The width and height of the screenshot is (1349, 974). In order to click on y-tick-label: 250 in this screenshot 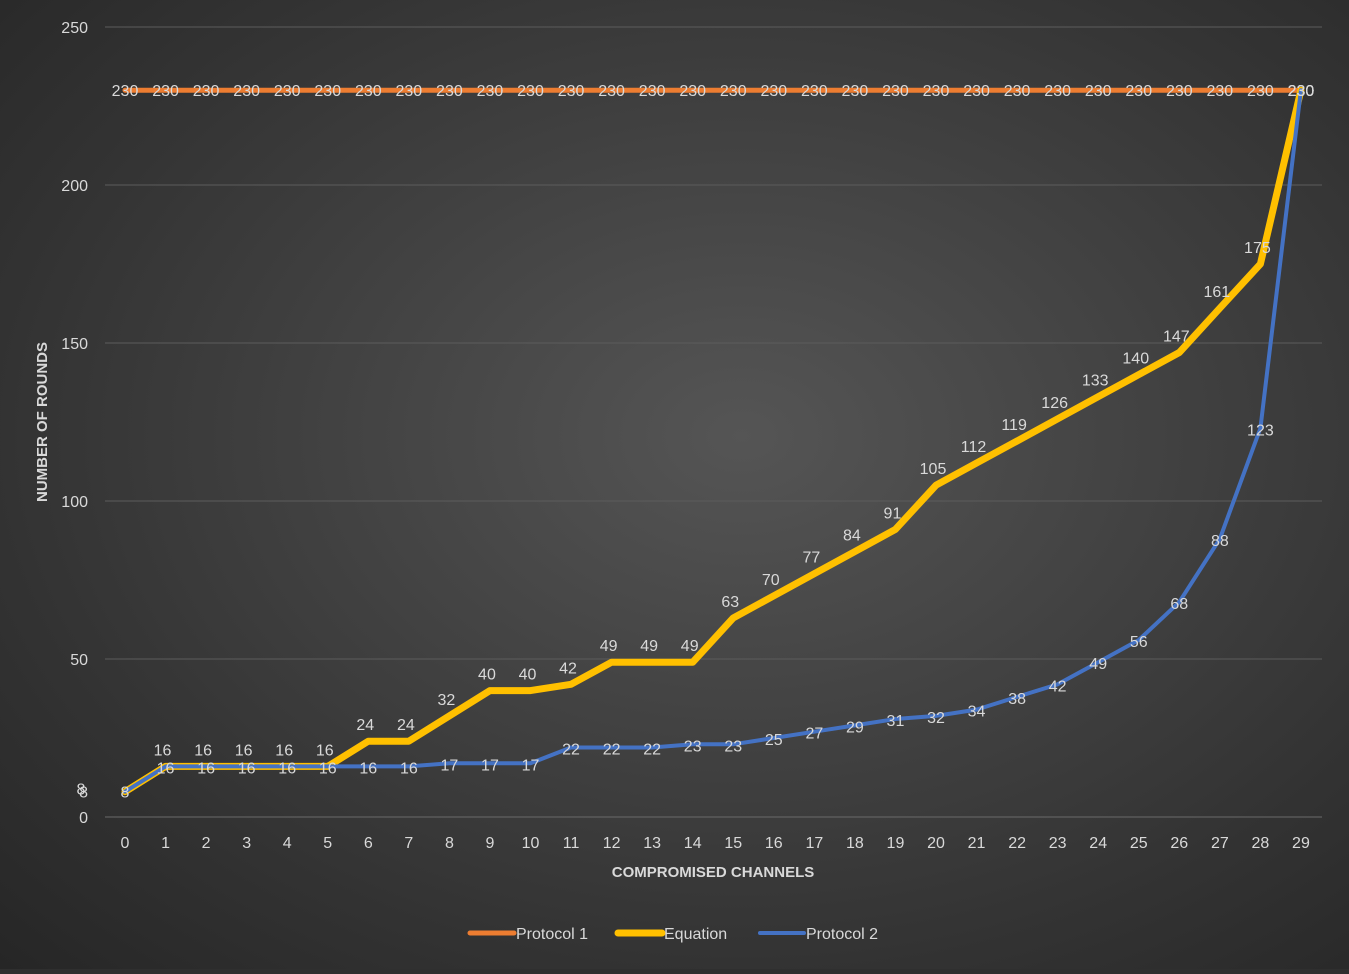, I will do `click(74, 28)`.